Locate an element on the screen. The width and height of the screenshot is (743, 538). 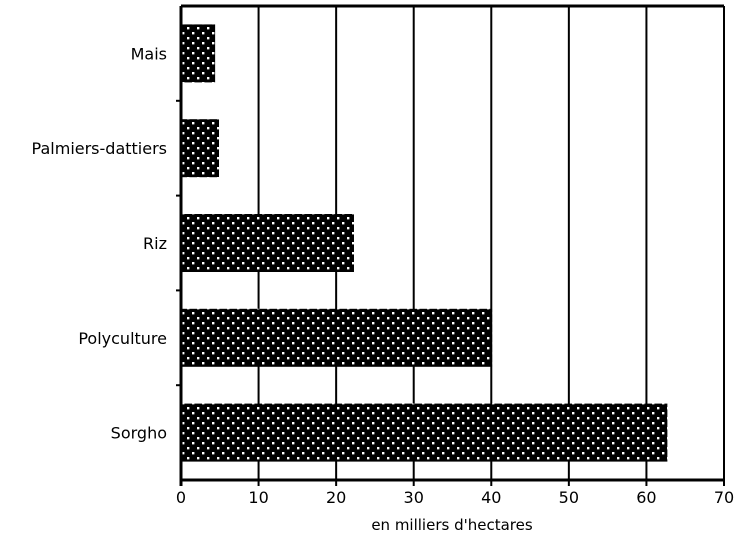
y-category-label: Polyculture is located at coordinates (122, 338).